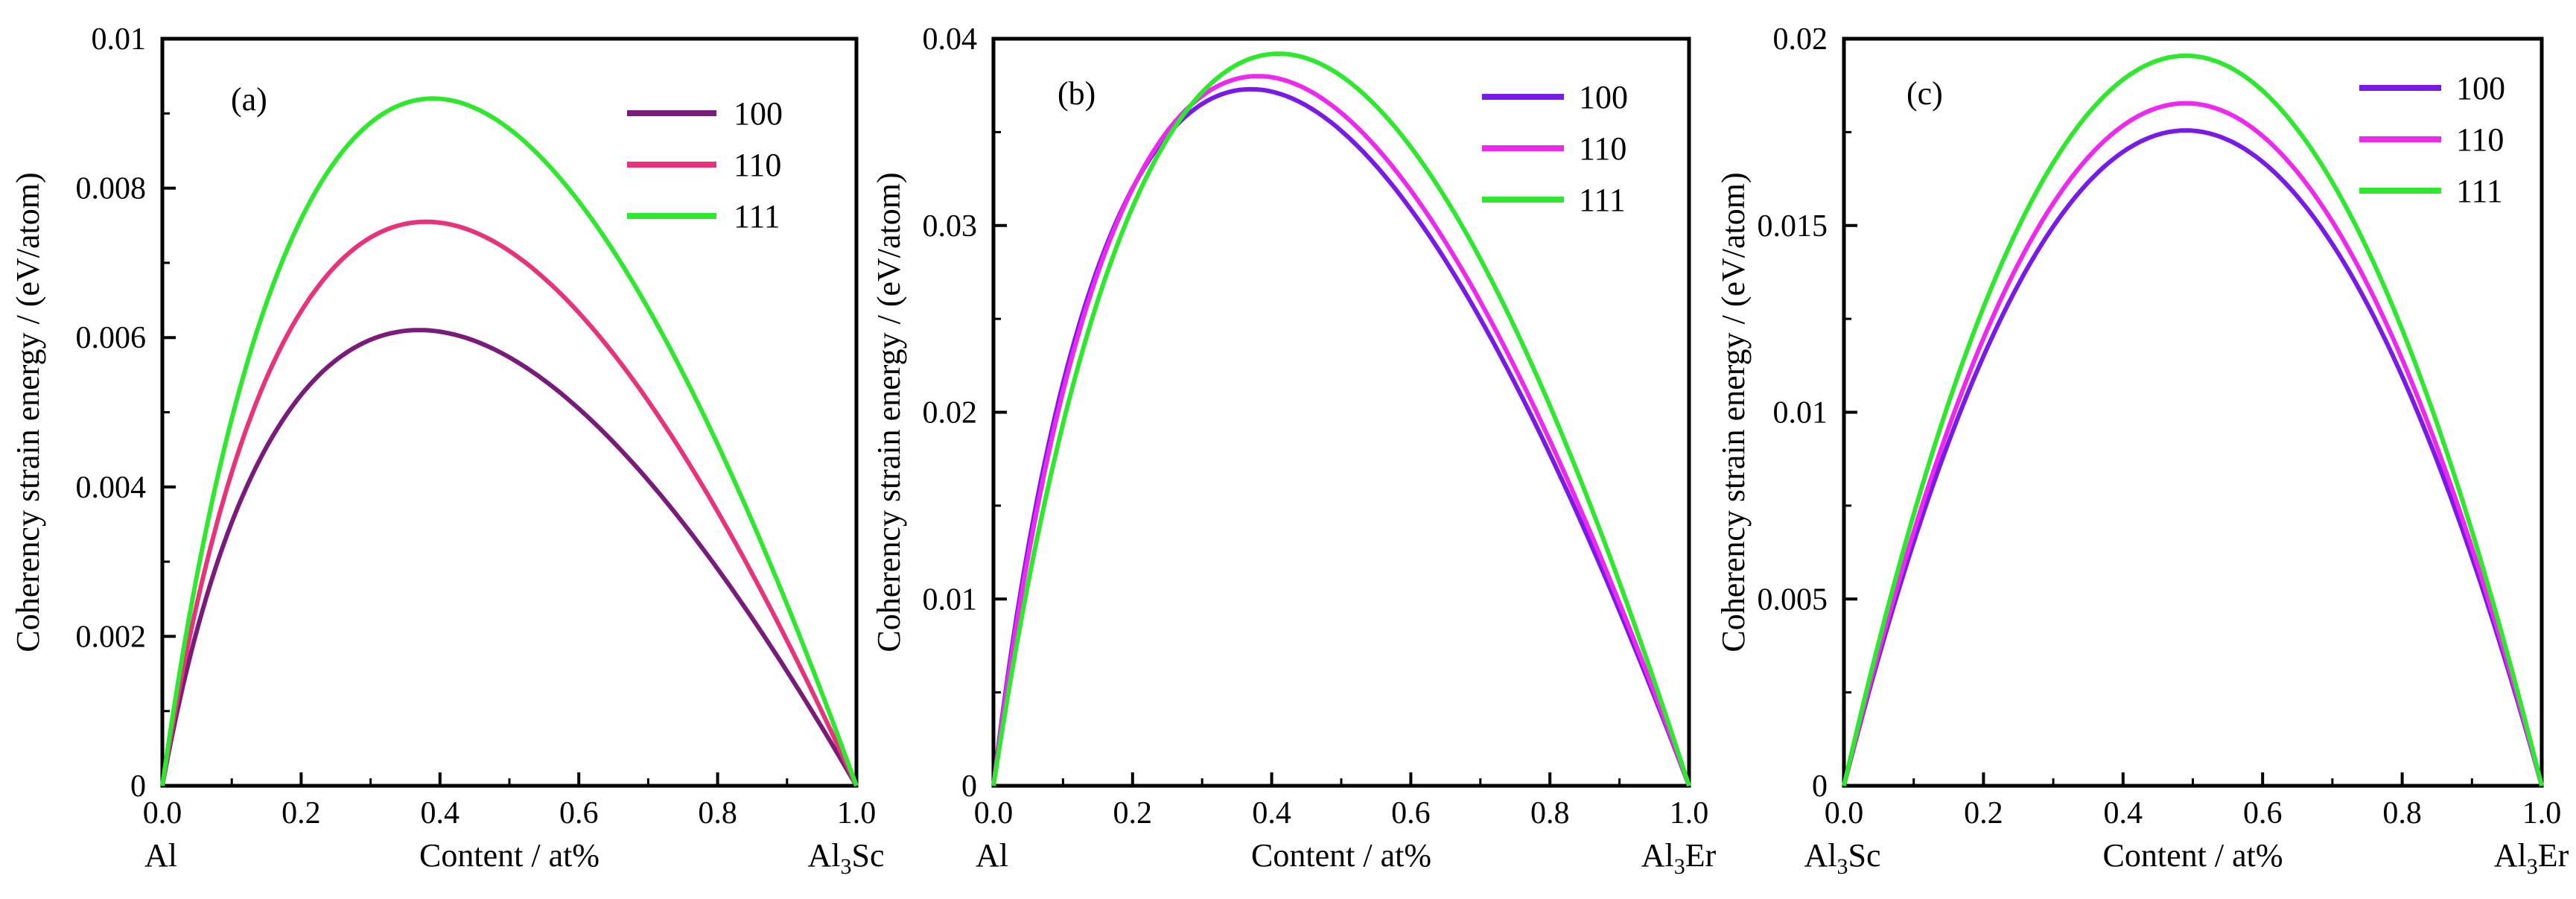 The width and height of the screenshot is (2576, 899). Describe the element at coordinates (111, 488) in the screenshot. I see `y-tick-label: 0.004` at that location.